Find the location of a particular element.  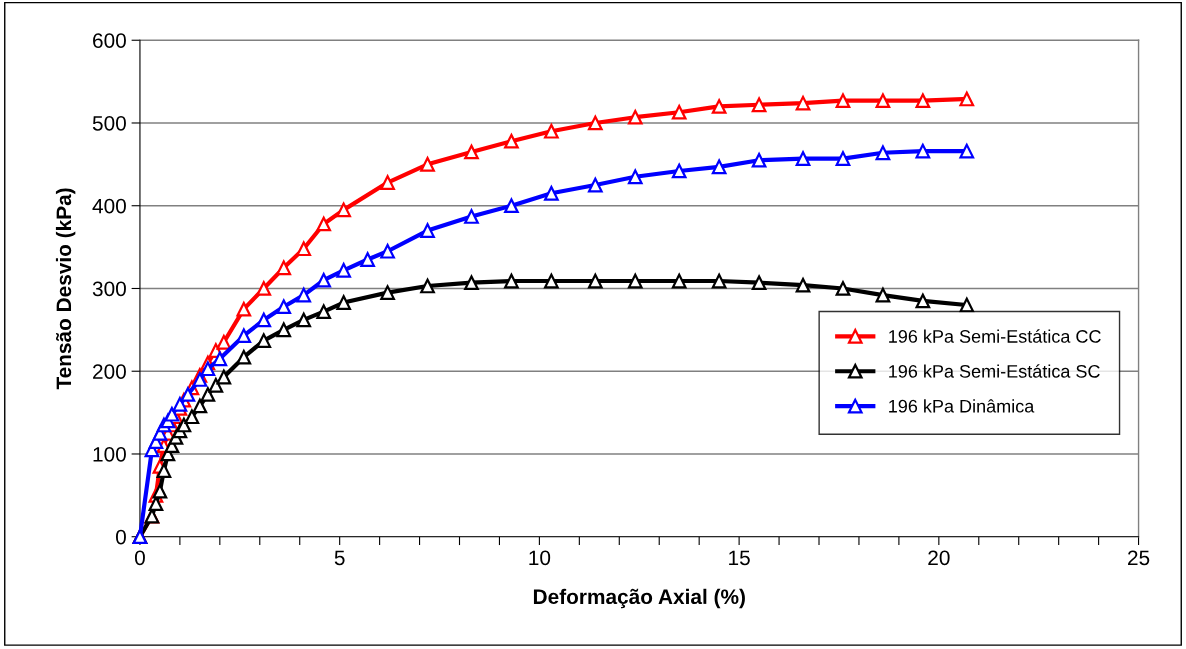

x-tick-label: 10 is located at coordinates (540, 558).